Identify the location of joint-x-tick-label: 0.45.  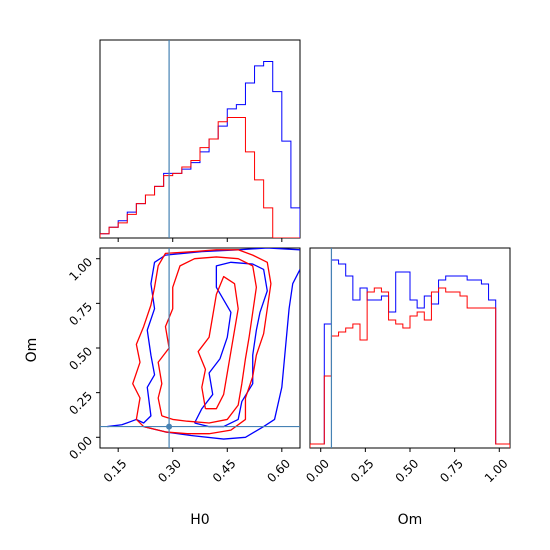
(224, 470).